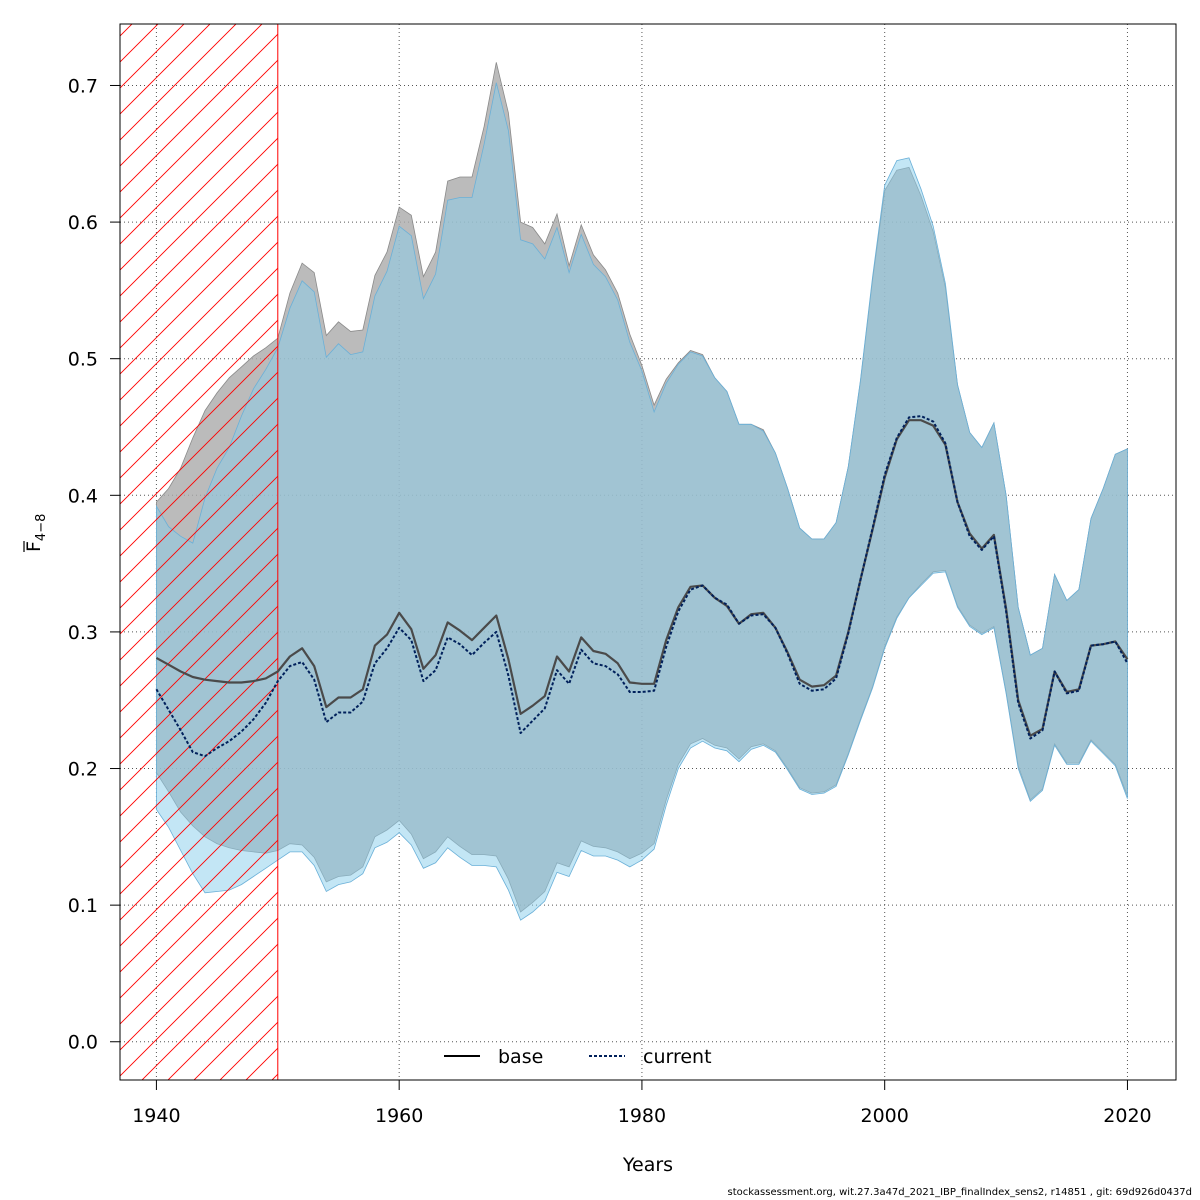  What do you see at coordinates (578, 1057) in the screenshot?
I see `legend: base current` at bounding box center [578, 1057].